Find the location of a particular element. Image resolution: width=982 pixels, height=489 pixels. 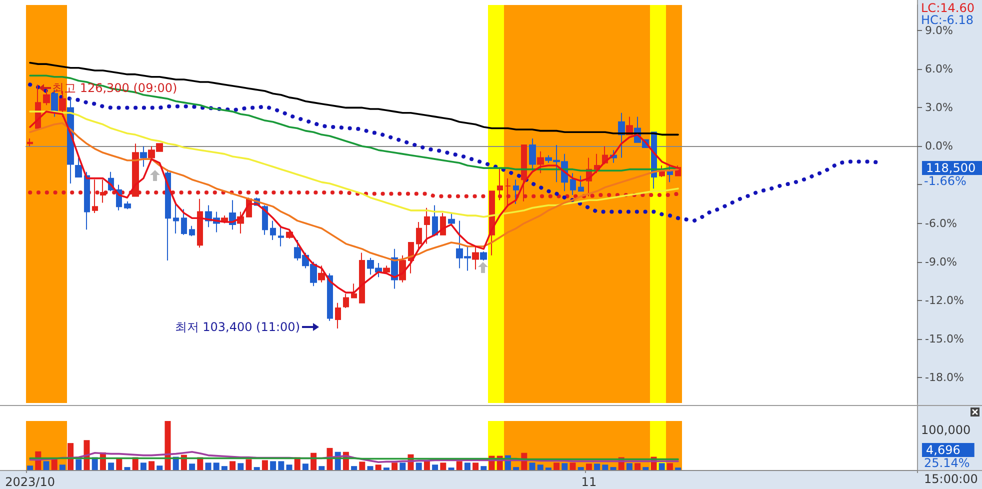

text: 15:00:00 is located at coordinates (951, 479).